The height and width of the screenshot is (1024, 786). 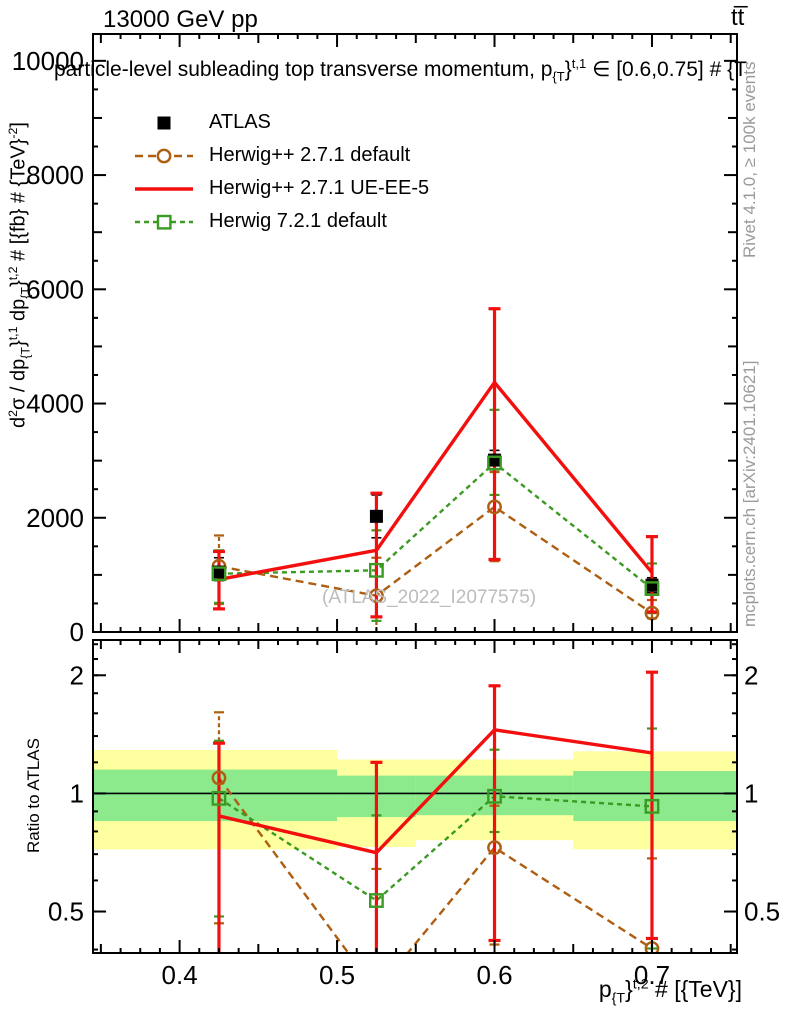 I want to click on legend-item-herwig-7-2-1-default: Herwig 7.2.1 default, so click(x=281, y=221).